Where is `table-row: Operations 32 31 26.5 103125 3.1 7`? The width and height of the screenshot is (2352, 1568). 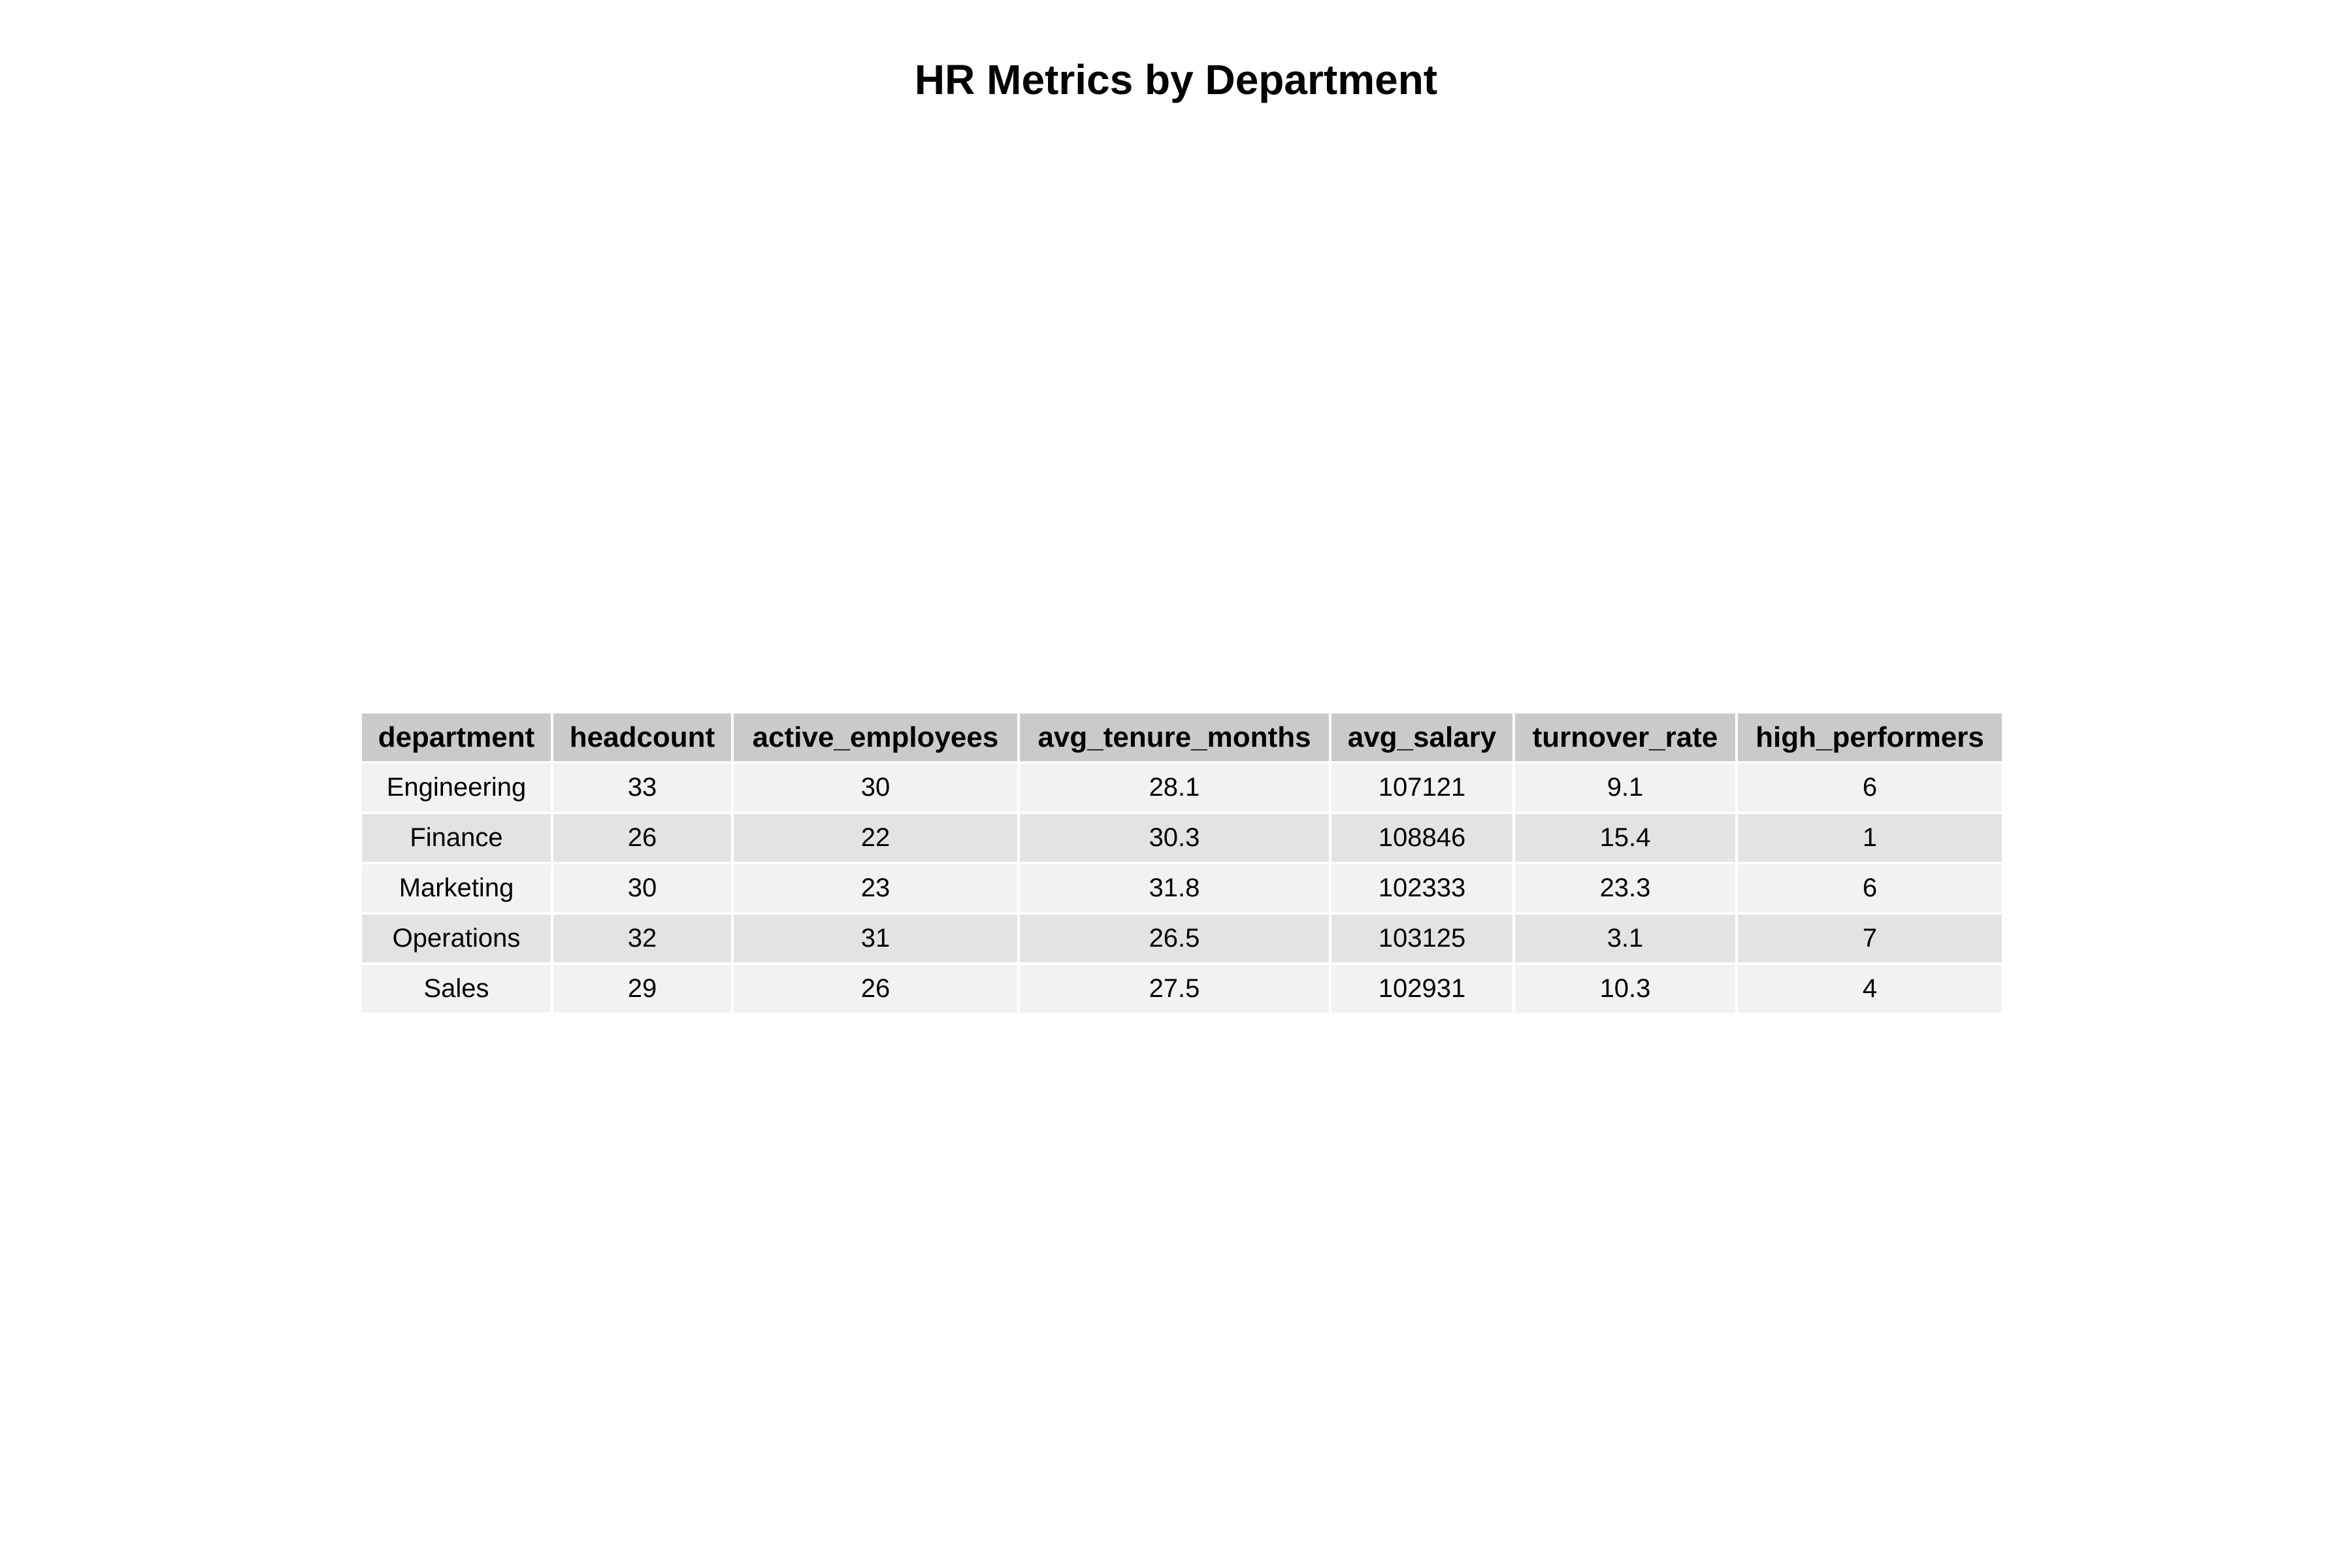 table-row: Operations 32 31 26.5 103125 3.1 7 is located at coordinates (1182, 938).